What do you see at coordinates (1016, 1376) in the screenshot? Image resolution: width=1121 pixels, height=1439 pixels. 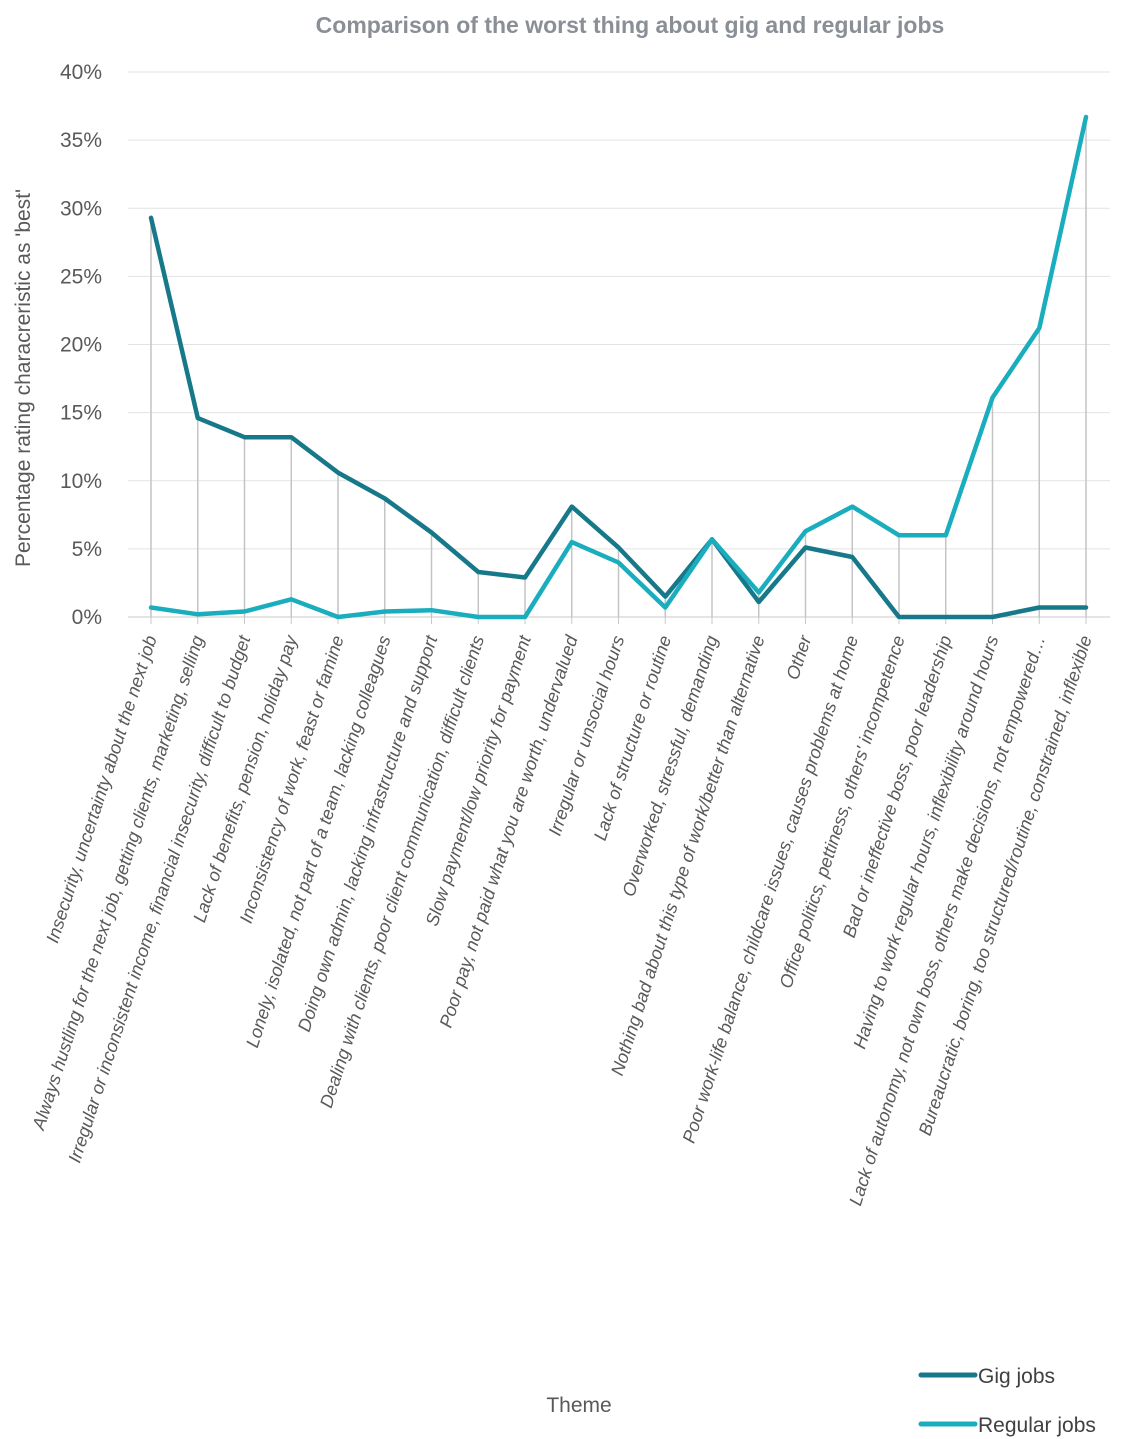 I see `legend-label: Gig jobs` at bounding box center [1016, 1376].